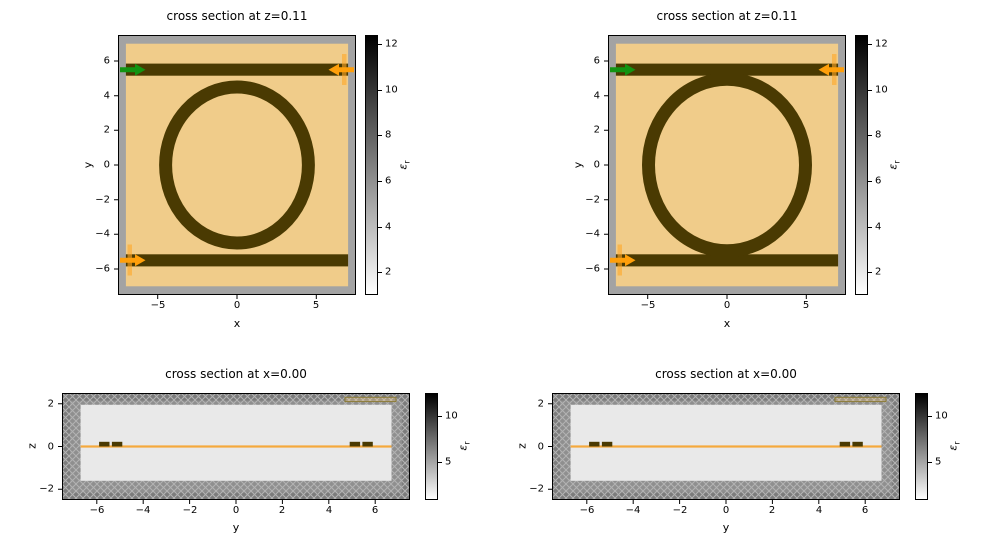 The width and height of the screenshot is (989, 554). I want to click on flux-monitor-outline, so click(860, 399).